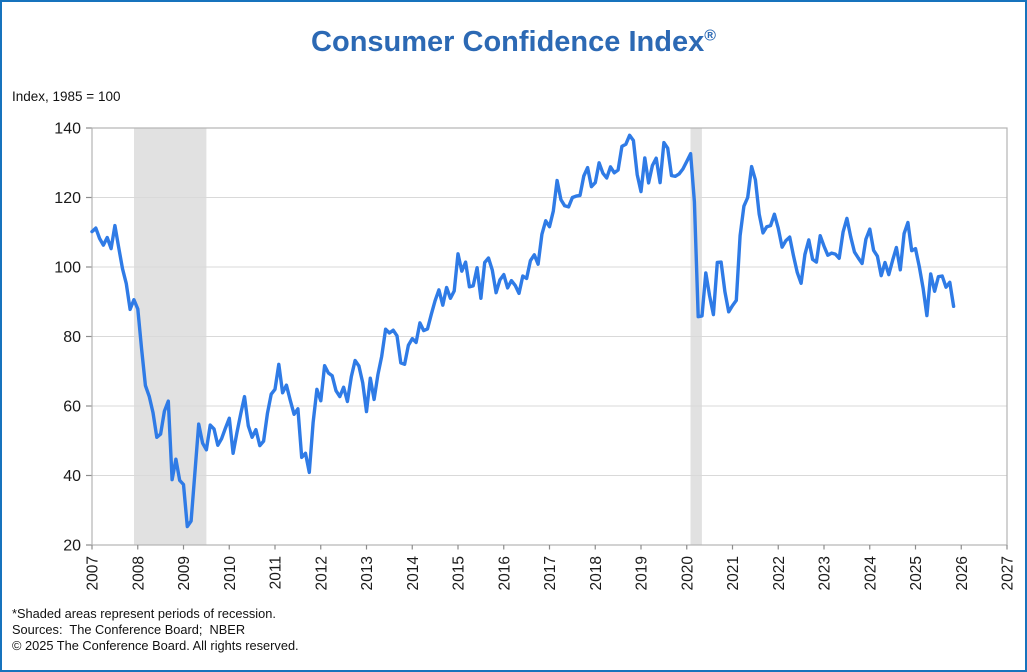  I want to click on x-axis-label: 2023, so click(825, 573).